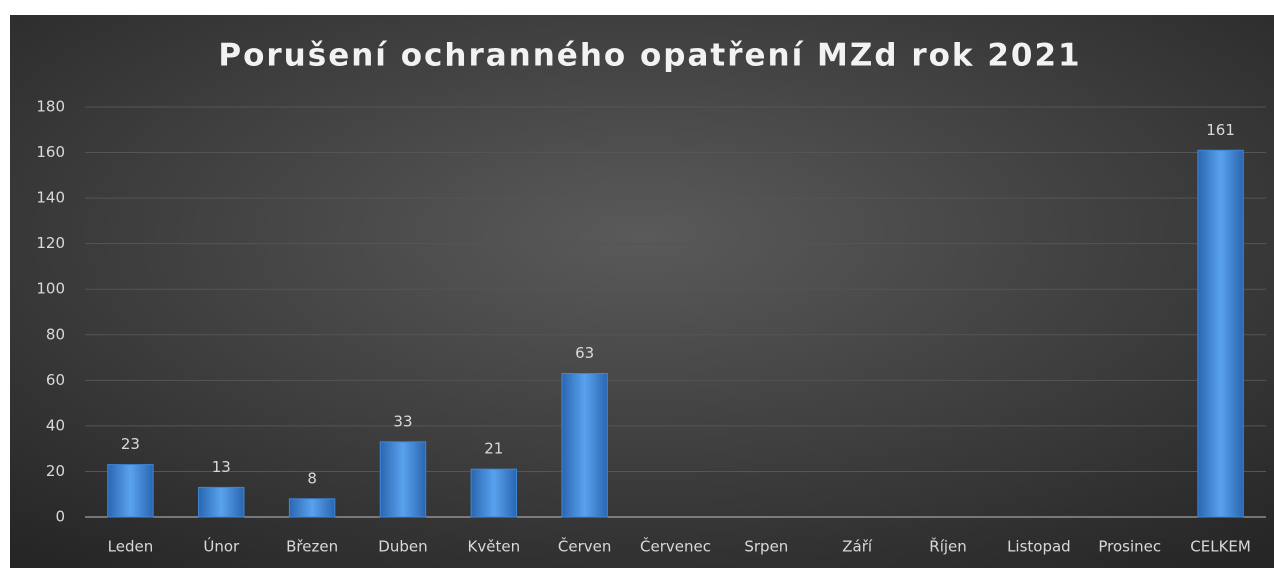 This screenshot has width=1274, height=568. What do you see at coordinates (312, 547) in the screenshot?
I see `x-tick-label: Březen` at bounding box center [312, 547].